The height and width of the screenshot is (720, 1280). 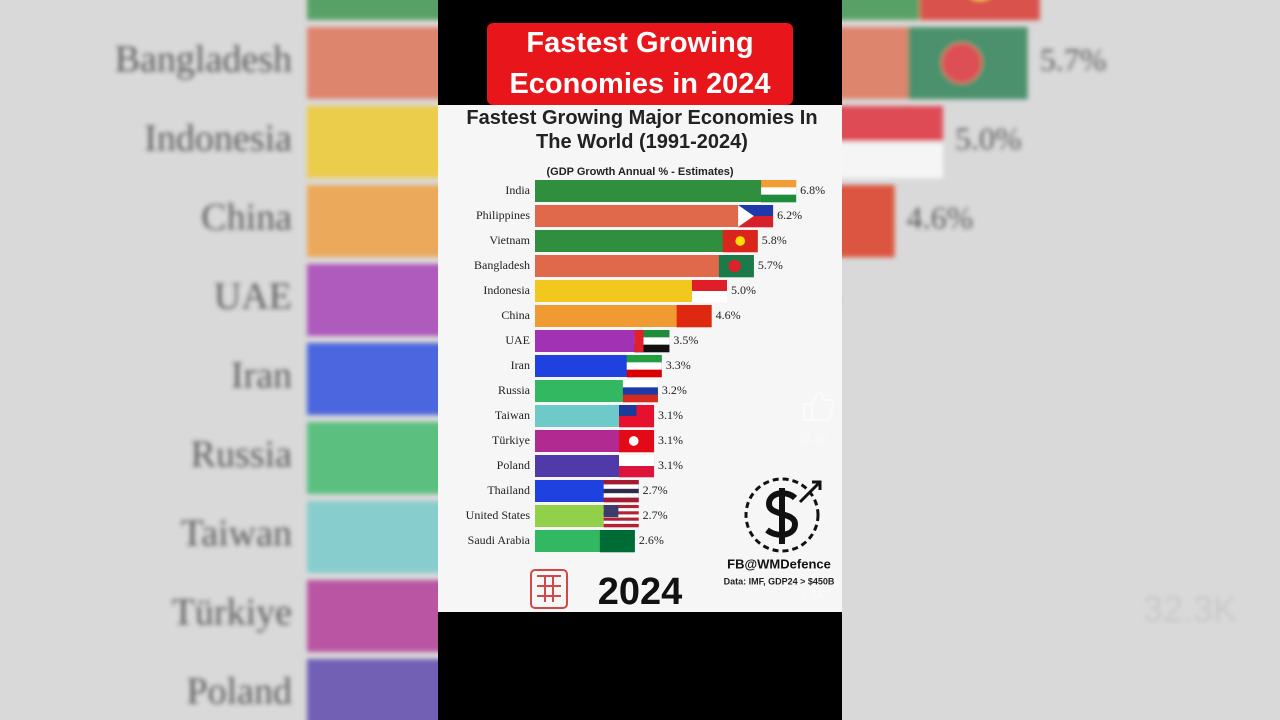 What do you see at coordinates (508, 490) in the screenshot?
I see `category-label: Thailand` at bounding box center [508, 490].